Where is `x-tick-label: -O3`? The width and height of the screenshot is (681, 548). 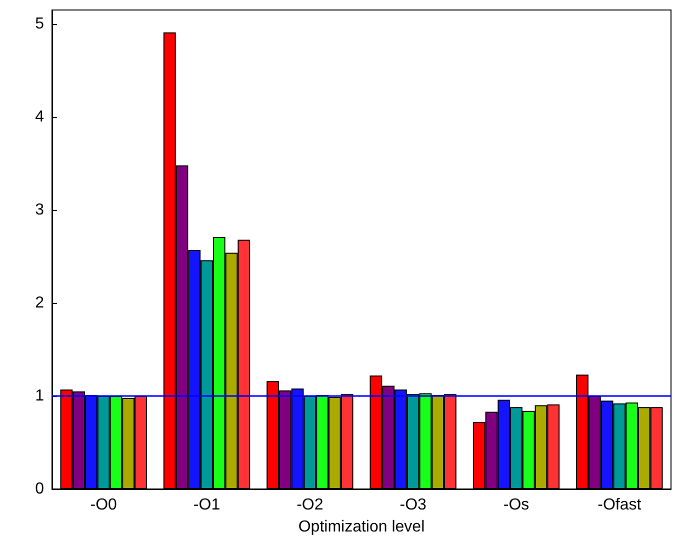
x-tick-label: -O3 is located at coordinates (413, 505).